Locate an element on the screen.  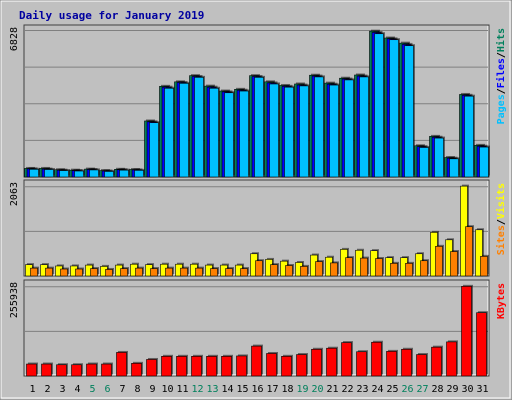
x-tick-label: 24 is located at coordinates (377, 389).